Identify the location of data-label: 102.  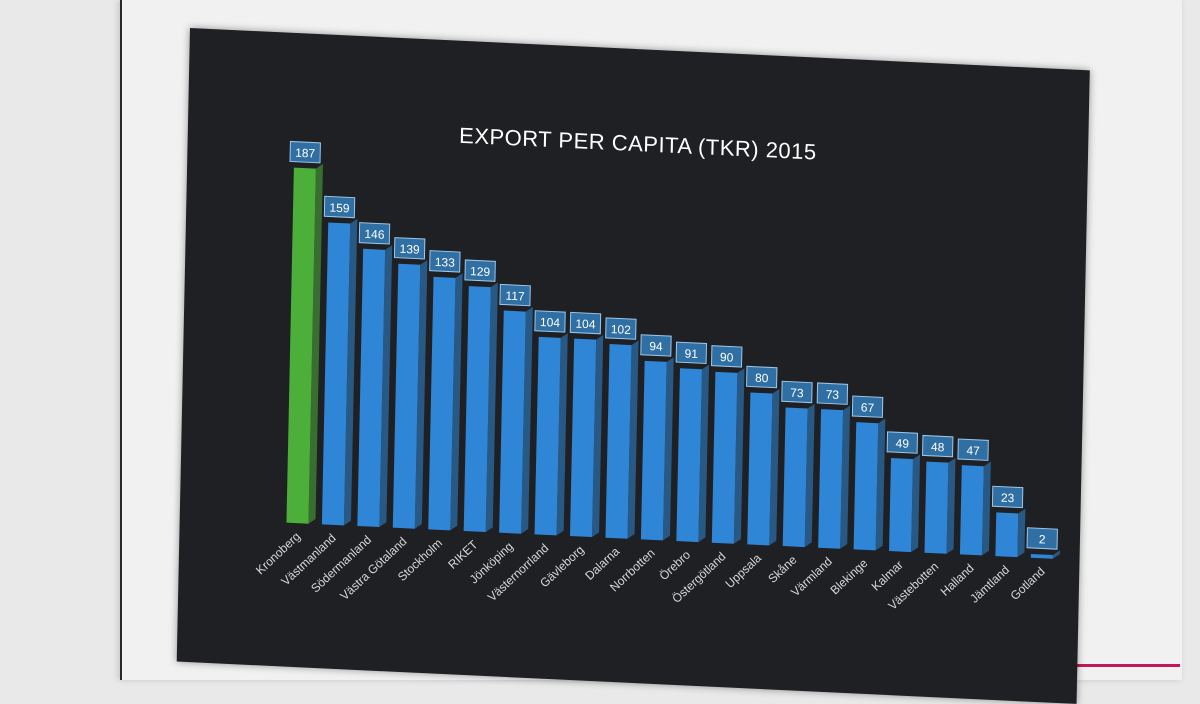
(621, 329).